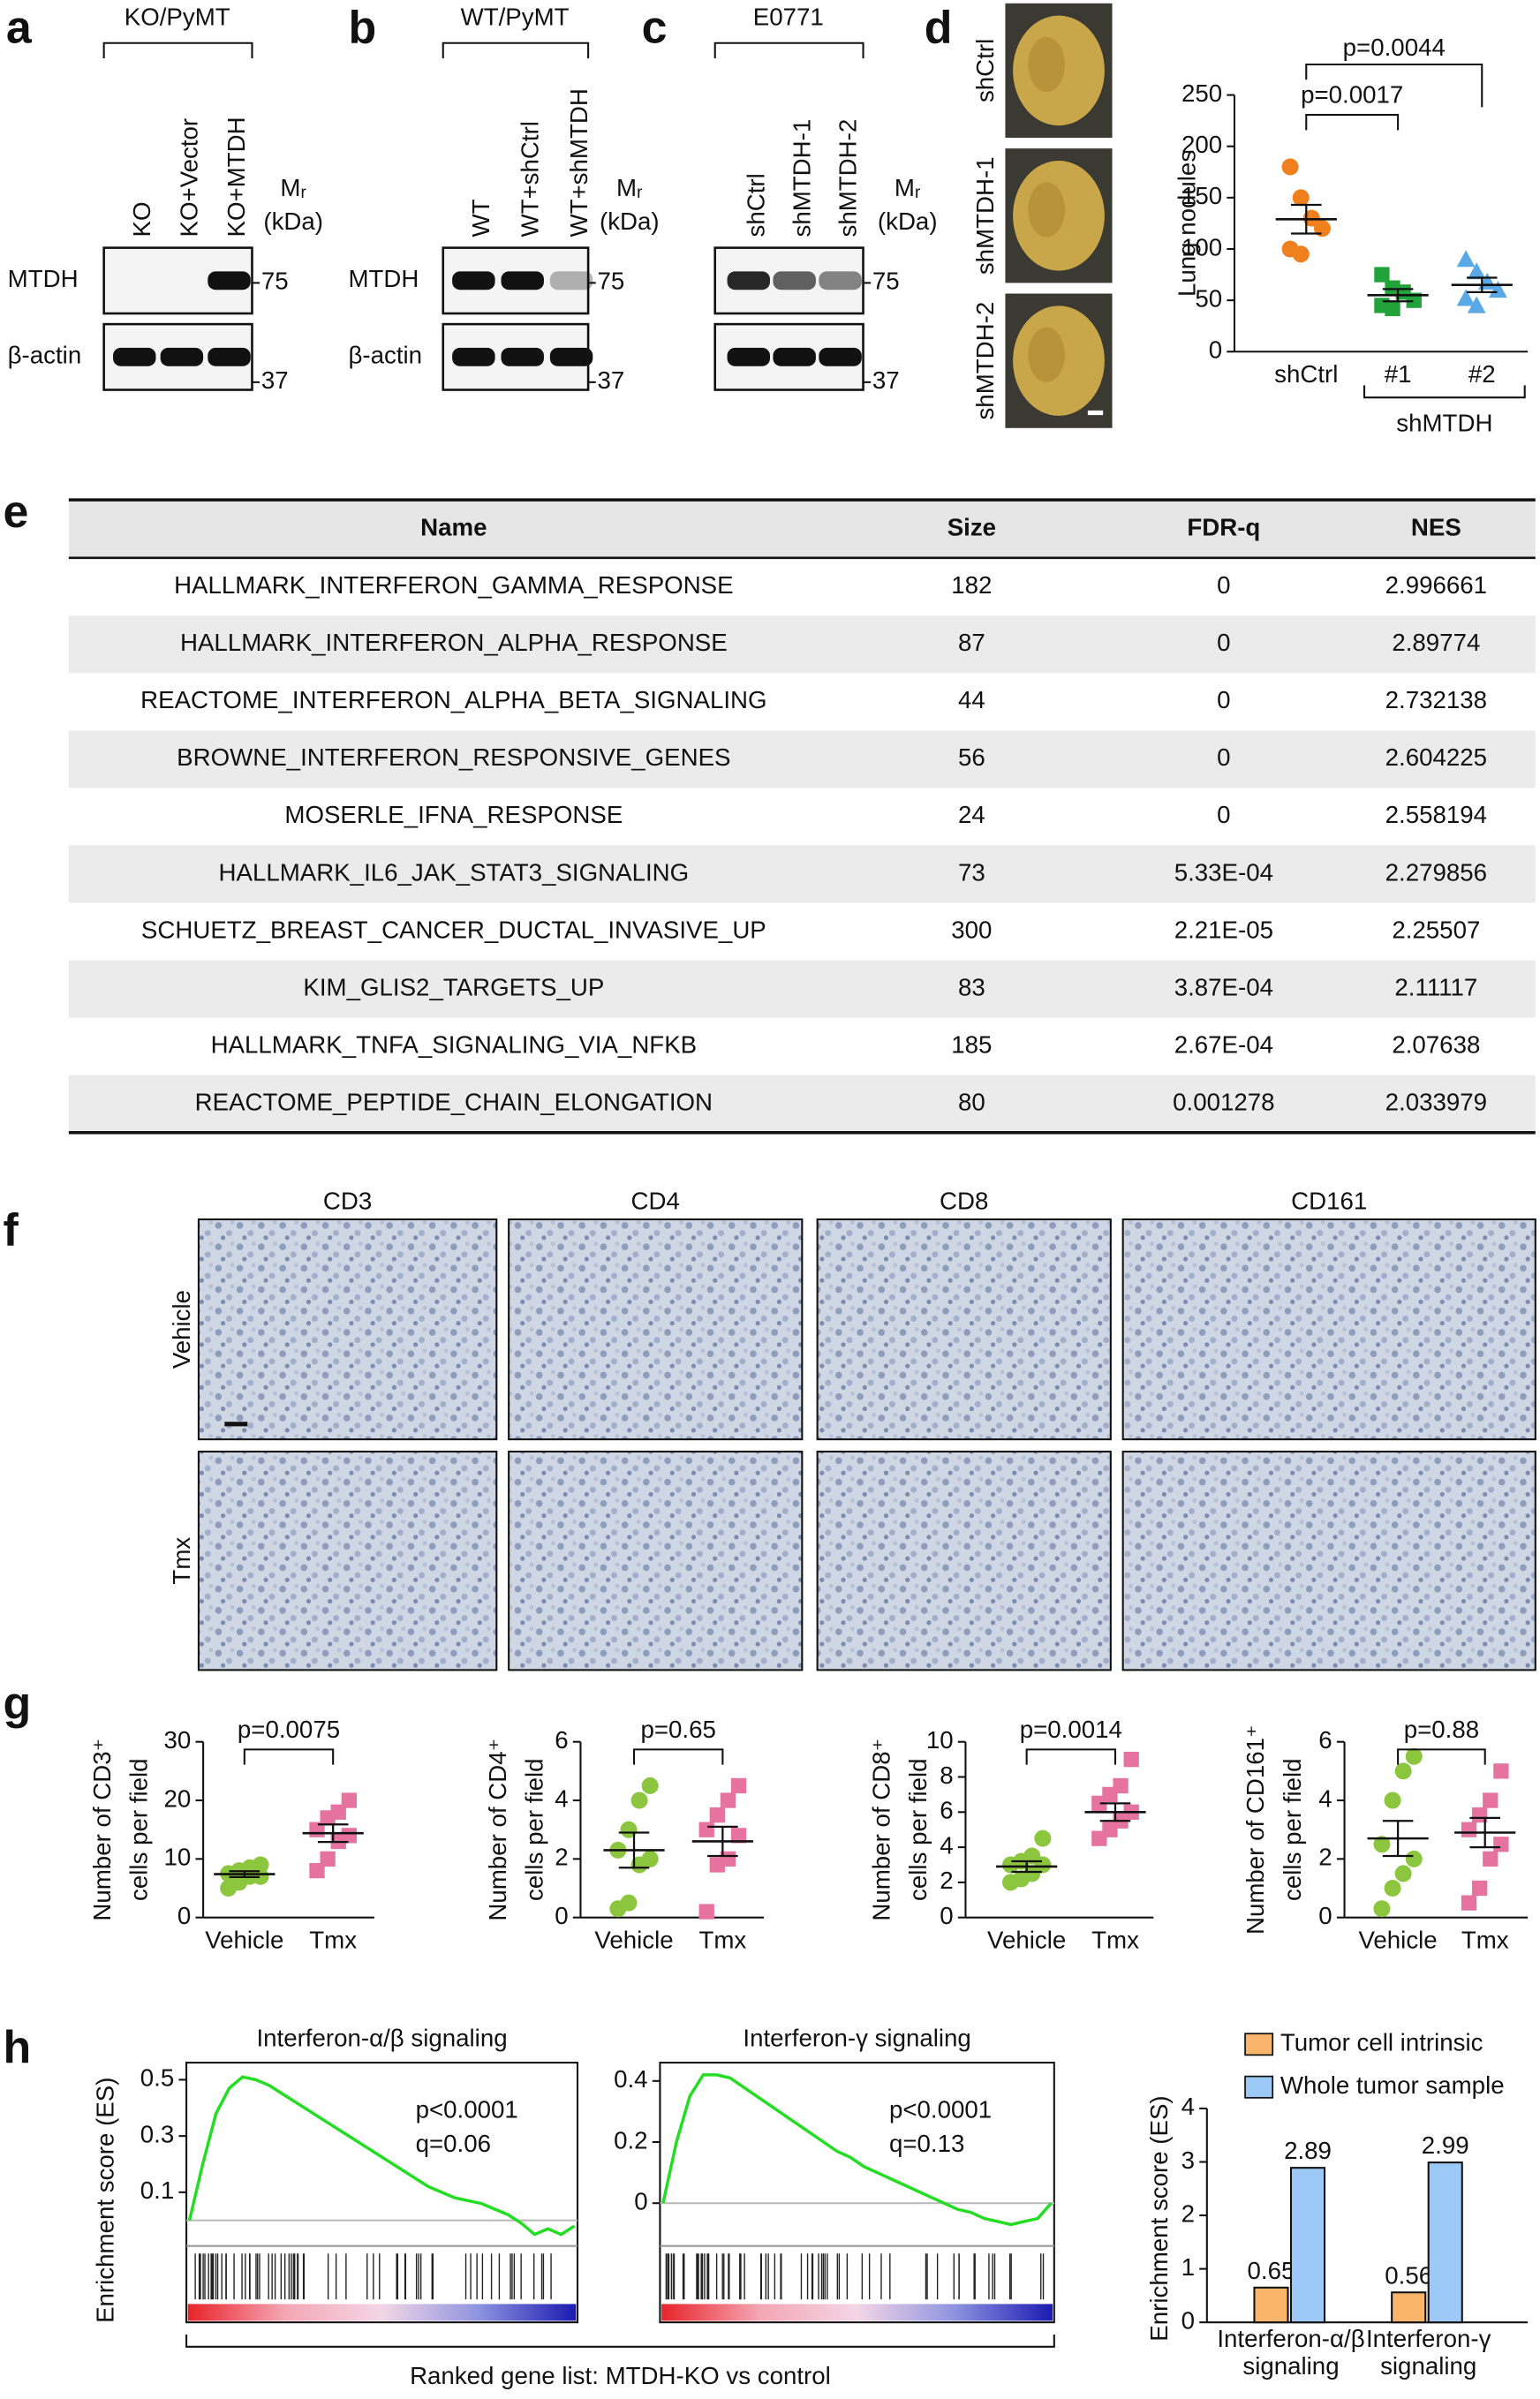 Image resolution: width=1540 pixels, height=2399 pixels. What do you see at coordinates (1445, 2145) in the screenshot?
I see `data-label: 2.99` at bounding box center [1445, 2145].